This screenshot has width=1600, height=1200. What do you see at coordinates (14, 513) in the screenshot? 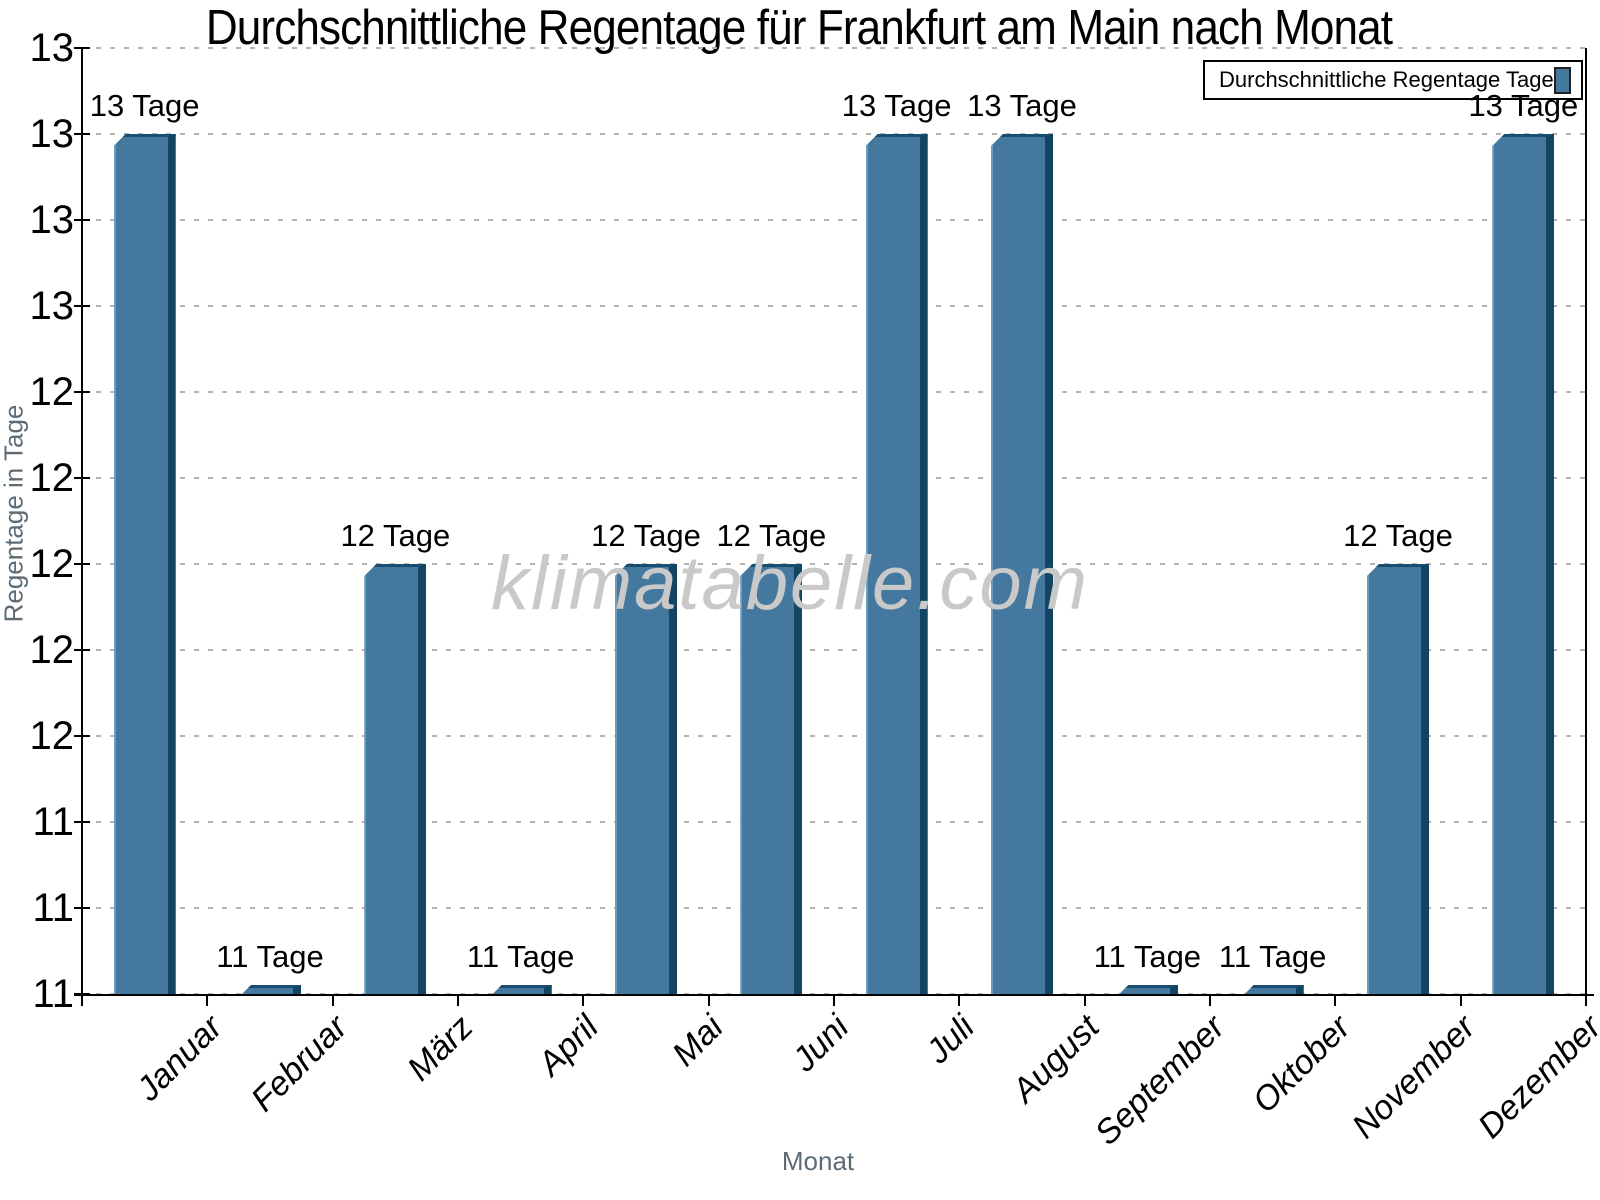
I see `y-axis-title: Regentage in Tage` at bounding box center [14, 513].